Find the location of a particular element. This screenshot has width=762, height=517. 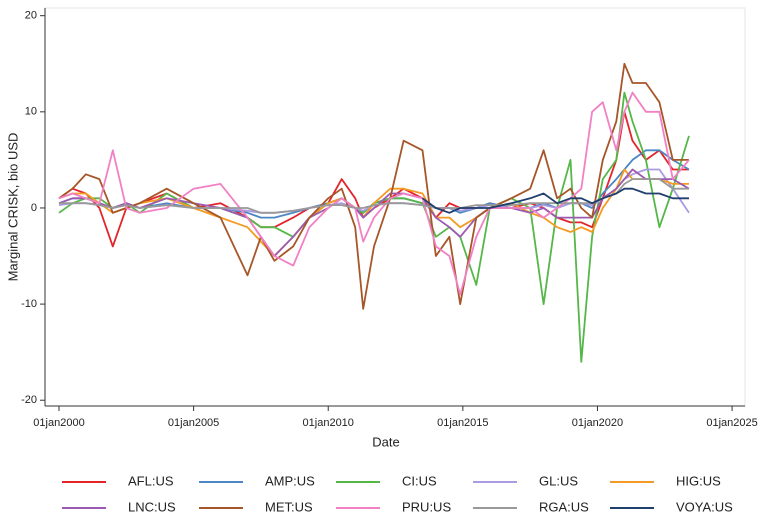

x-axis-title: Date is located at coordinates (385, 441).